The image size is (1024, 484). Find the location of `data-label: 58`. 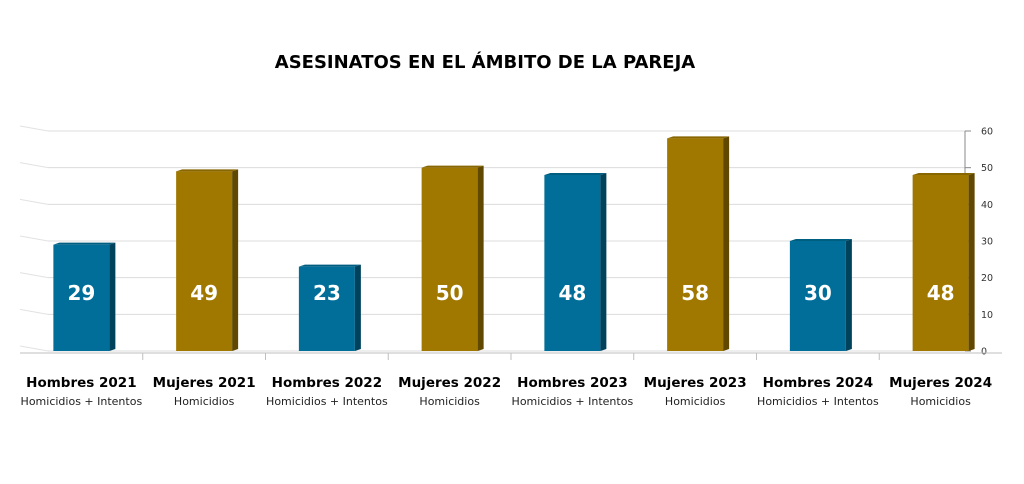

data-label: 58 is located at coordinates (695, 293).